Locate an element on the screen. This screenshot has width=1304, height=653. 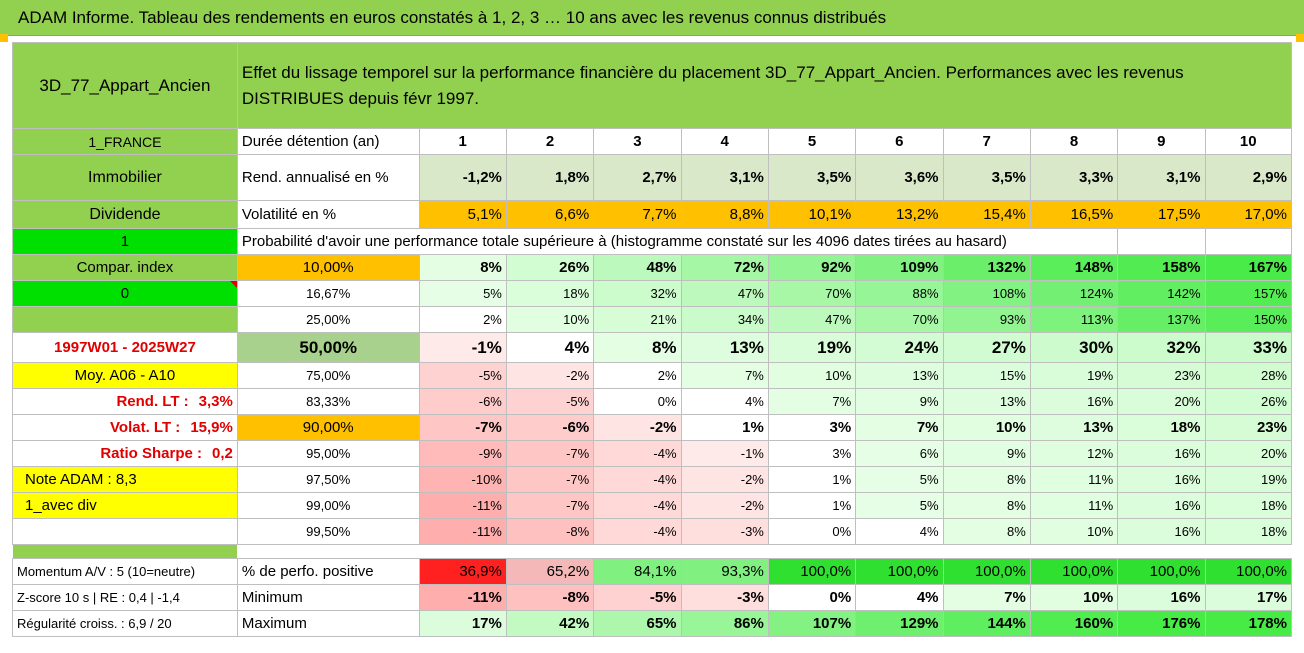
percentile-value: 3% is located at coordinates (812, 427).